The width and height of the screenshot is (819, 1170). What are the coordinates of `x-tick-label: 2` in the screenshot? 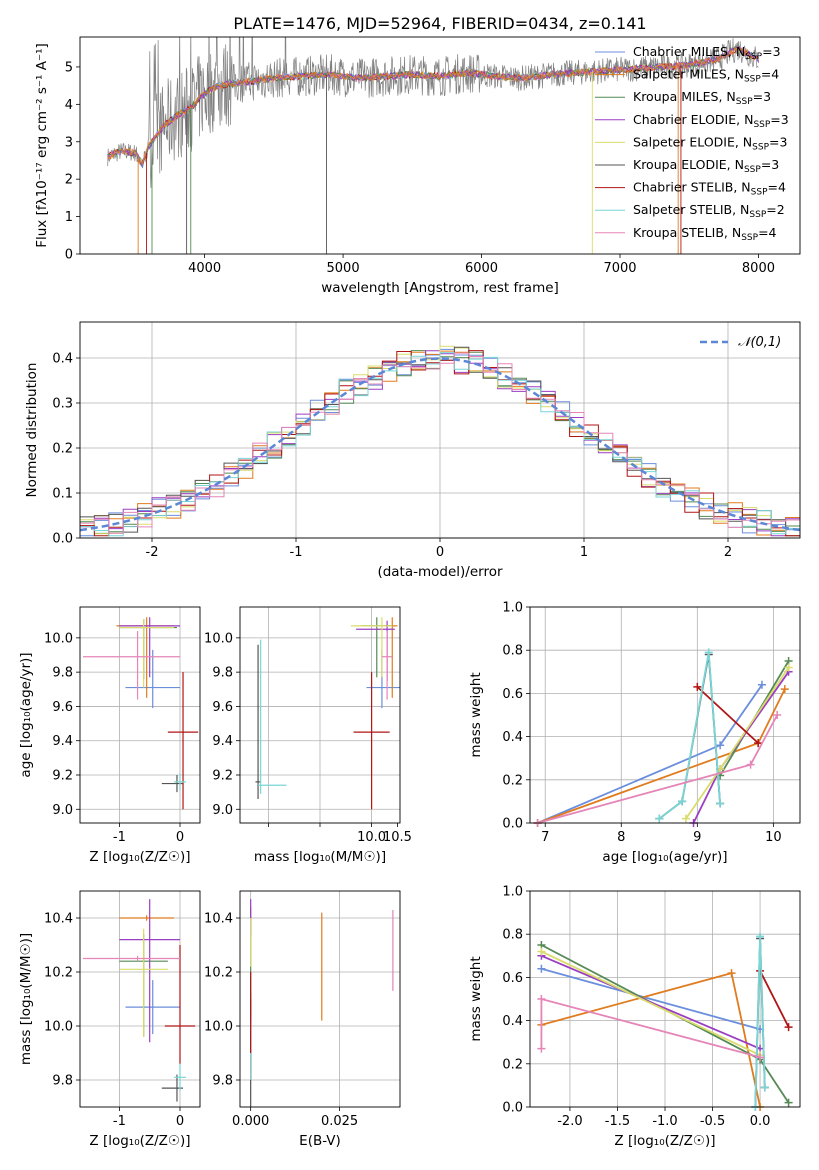 It's located at (728, 552).